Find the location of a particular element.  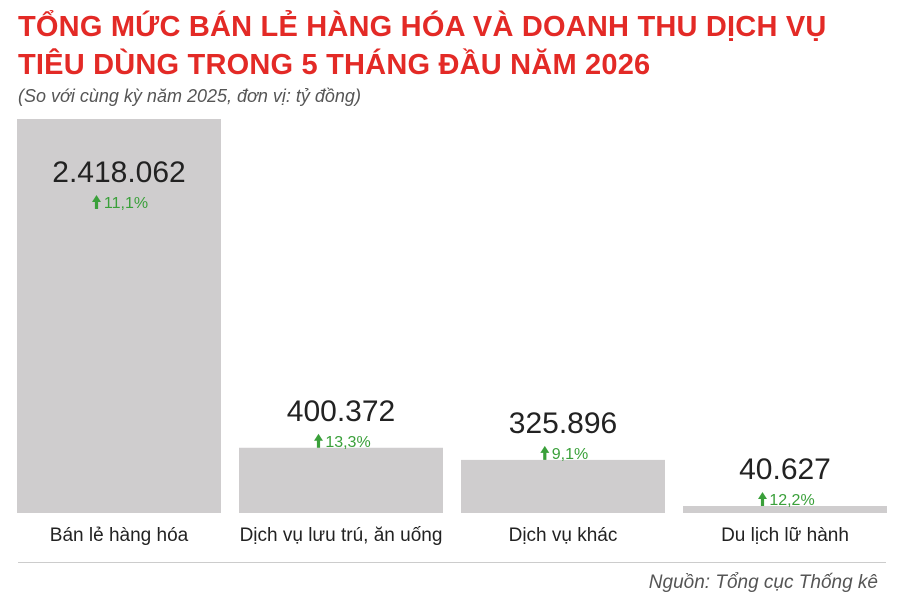

growth-value: 12,2% is located at coordinates (791, 500).